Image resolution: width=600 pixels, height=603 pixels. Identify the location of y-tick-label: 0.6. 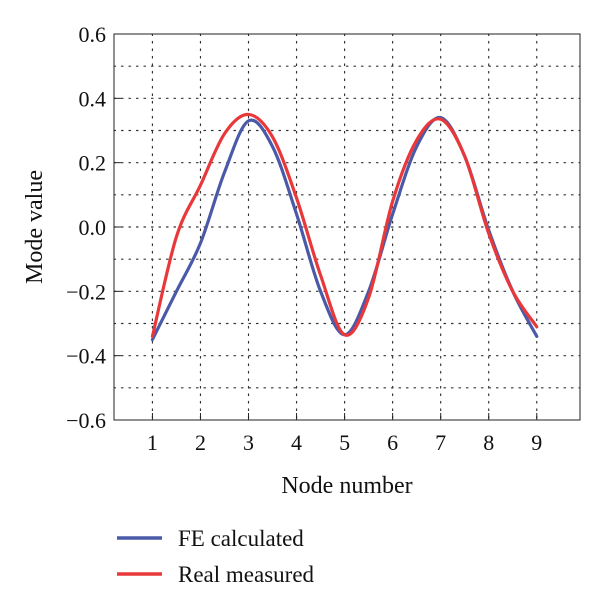
(93, 34).